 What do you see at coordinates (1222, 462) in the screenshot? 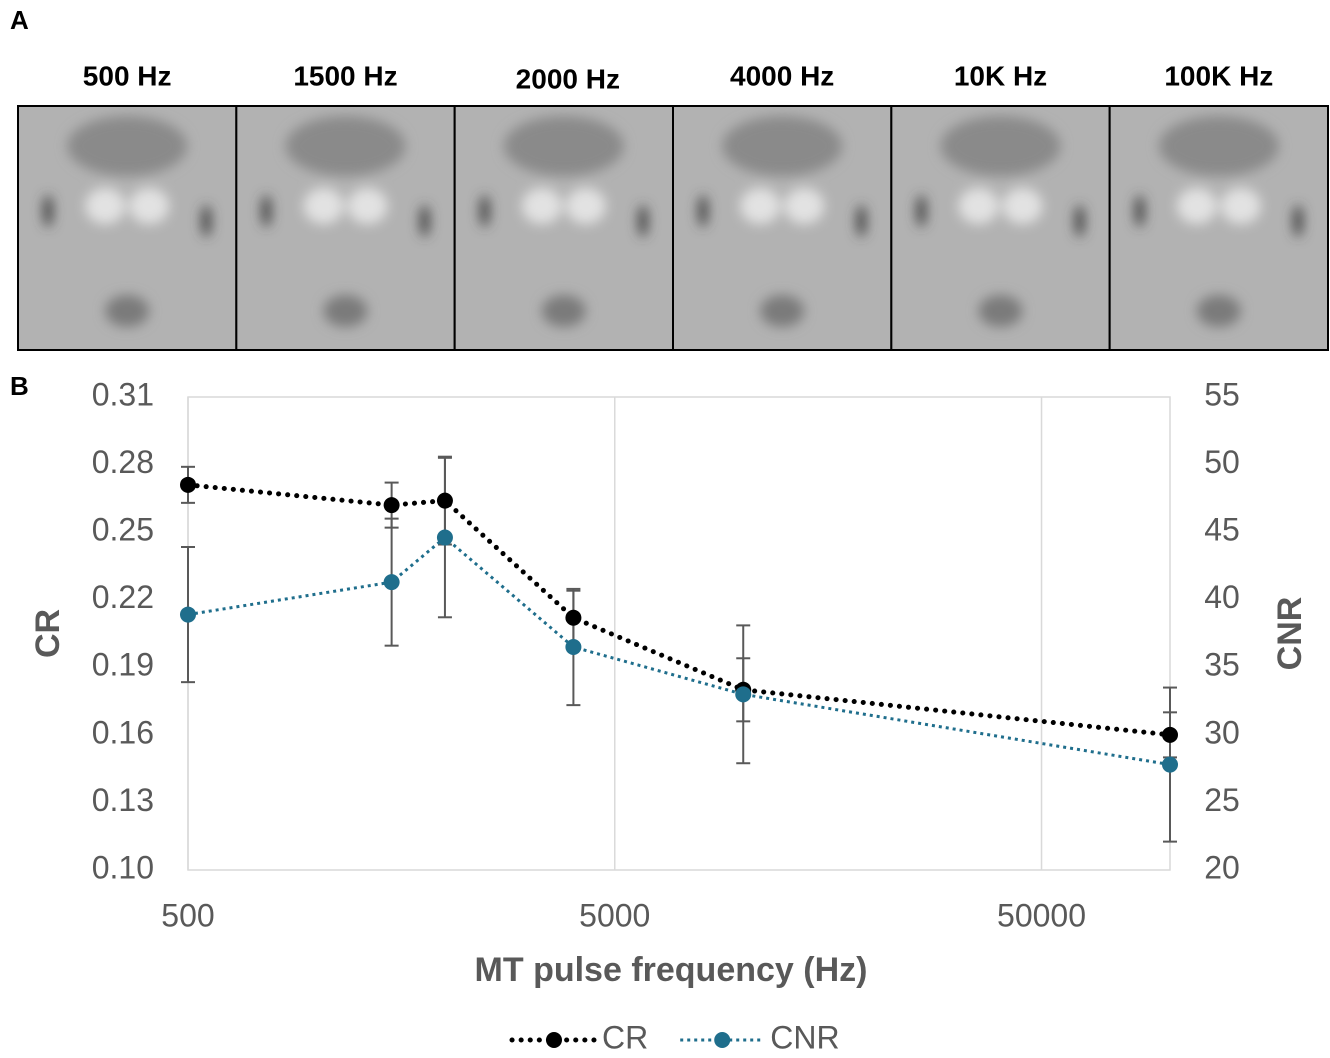
I see `y2-tick-label: 50` at bounding box center [1222, 462].